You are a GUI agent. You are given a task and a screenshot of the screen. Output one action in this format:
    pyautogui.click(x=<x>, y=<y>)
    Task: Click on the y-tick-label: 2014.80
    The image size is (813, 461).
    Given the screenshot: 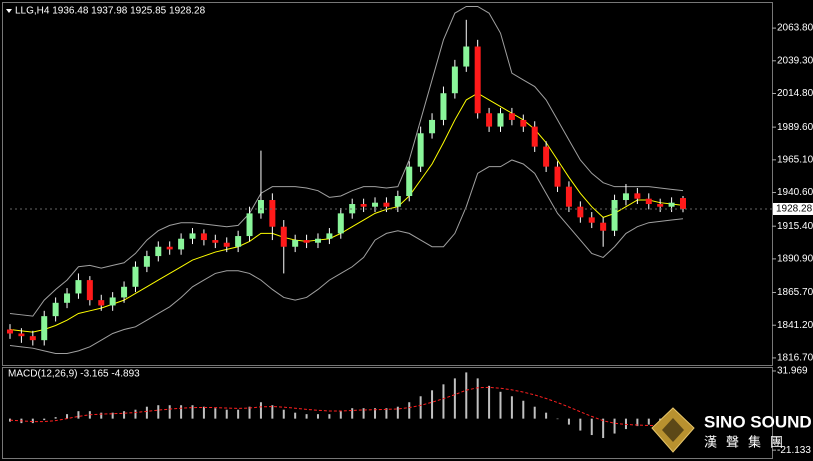 What is the action you would take?
    pyautogui.click(x=795, y=93)
    